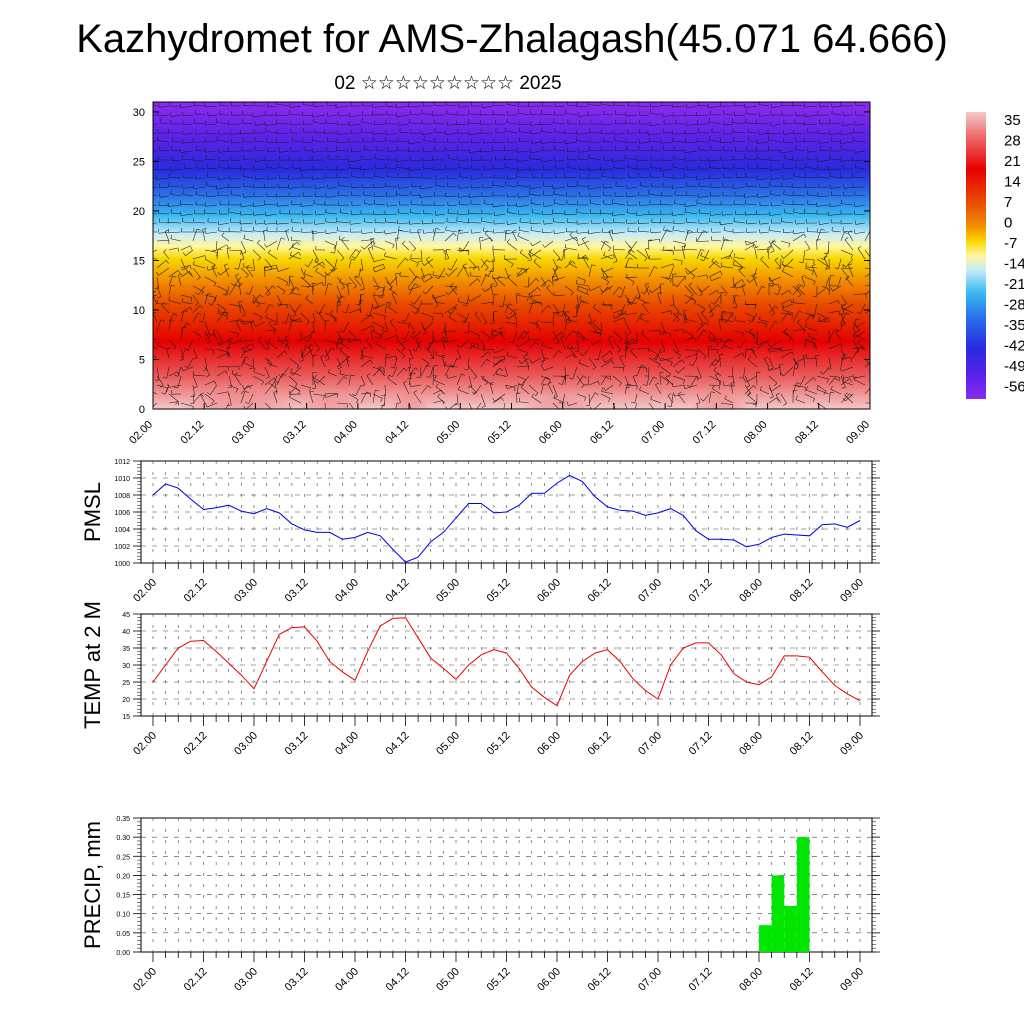 This screenshot has height=1024, width=1024. I want to click on cross-y-tick-label: 15, so click(139, 261).